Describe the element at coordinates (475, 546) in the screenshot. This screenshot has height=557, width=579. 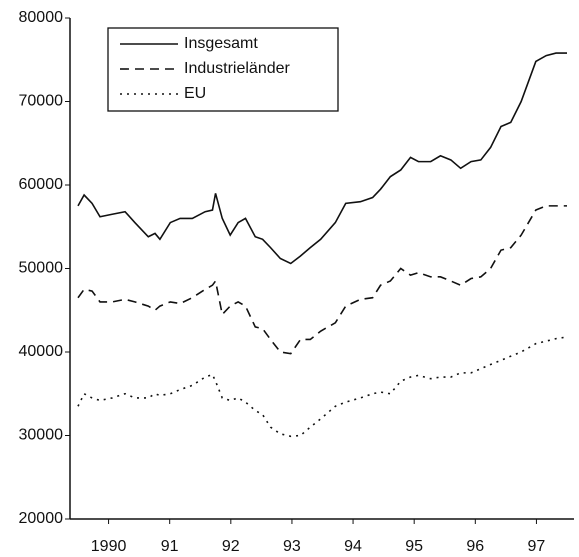
I see `x-tick-label: 96` at that location.